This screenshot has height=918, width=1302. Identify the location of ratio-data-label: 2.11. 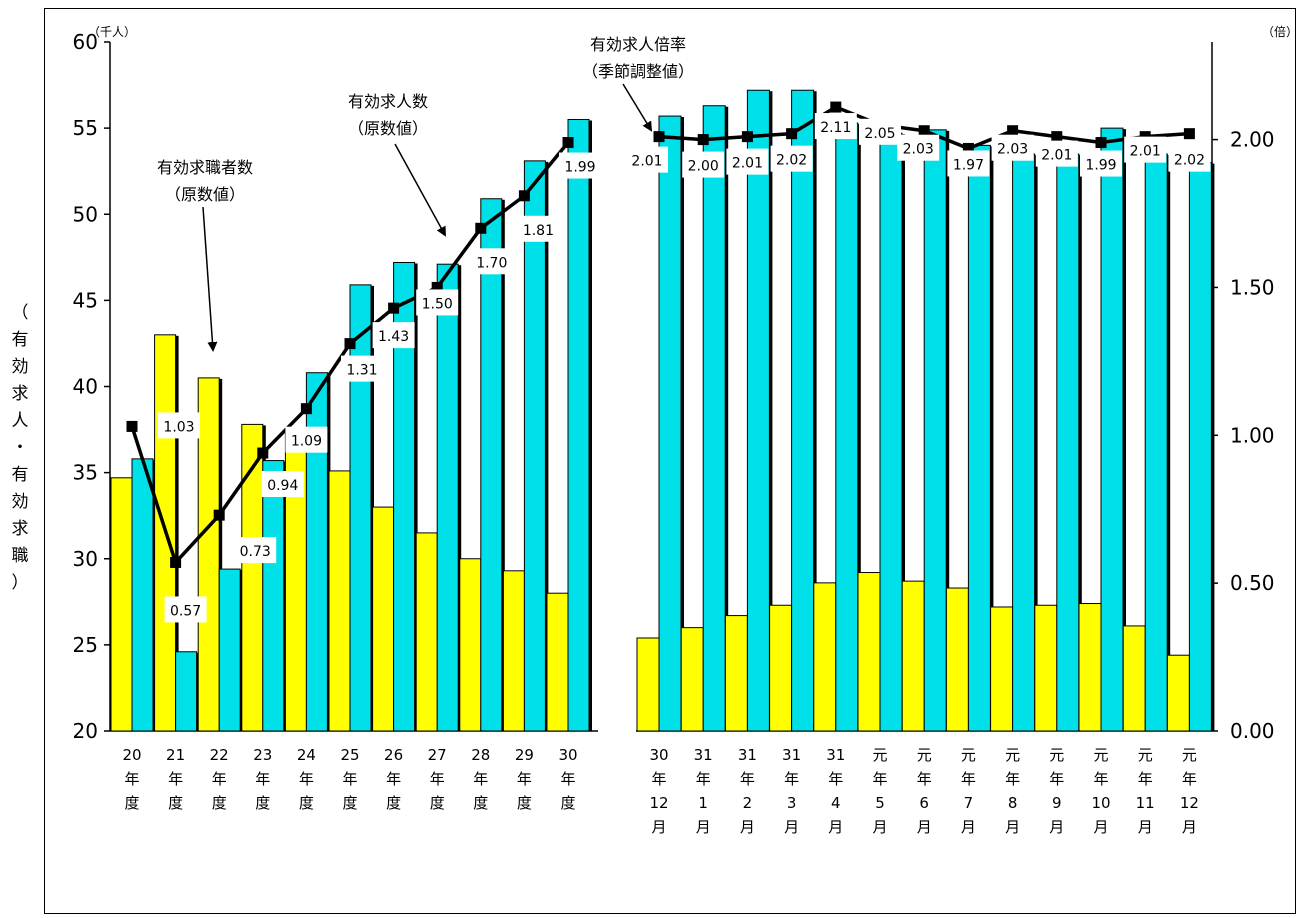
(835, 128).